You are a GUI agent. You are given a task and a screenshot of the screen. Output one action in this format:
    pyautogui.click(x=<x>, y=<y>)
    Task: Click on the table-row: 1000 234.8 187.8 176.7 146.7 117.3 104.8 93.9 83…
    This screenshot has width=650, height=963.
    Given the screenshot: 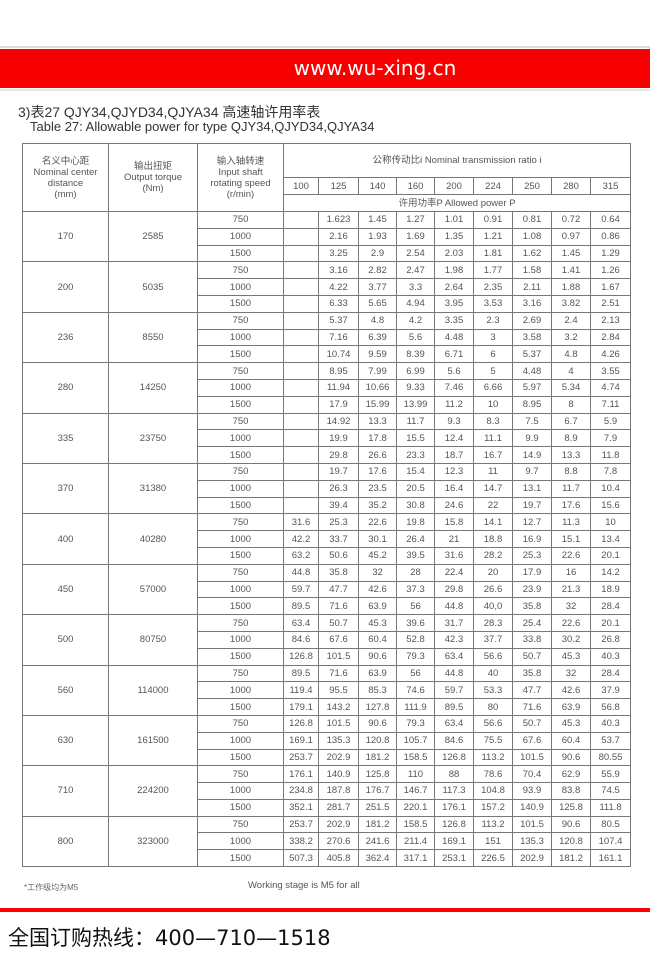 What is the action you would take?
    pyautogui.click(x=327, y=791)
    